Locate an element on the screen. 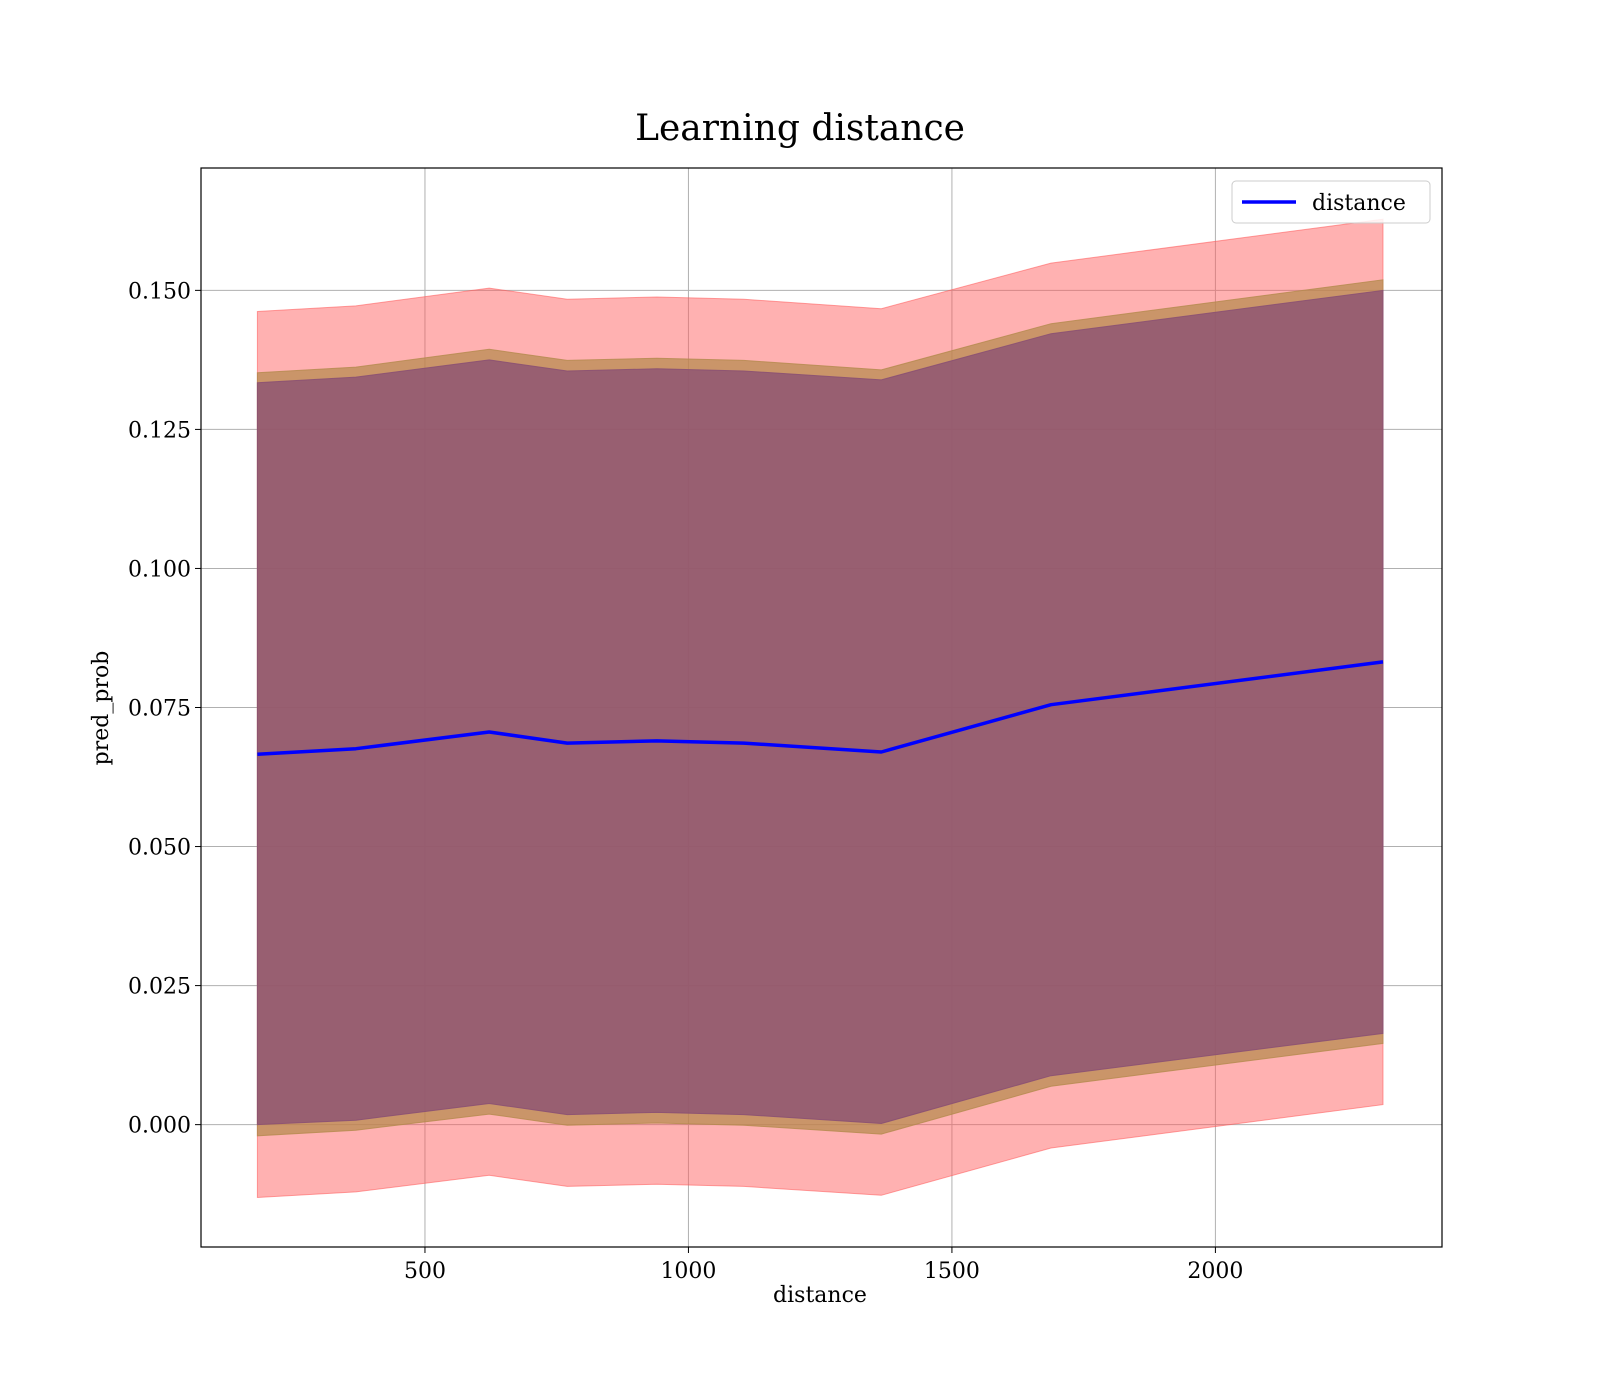 The width and height of the screenshot is (1600, 1400). series-lines is located at coordinates (820, 708).